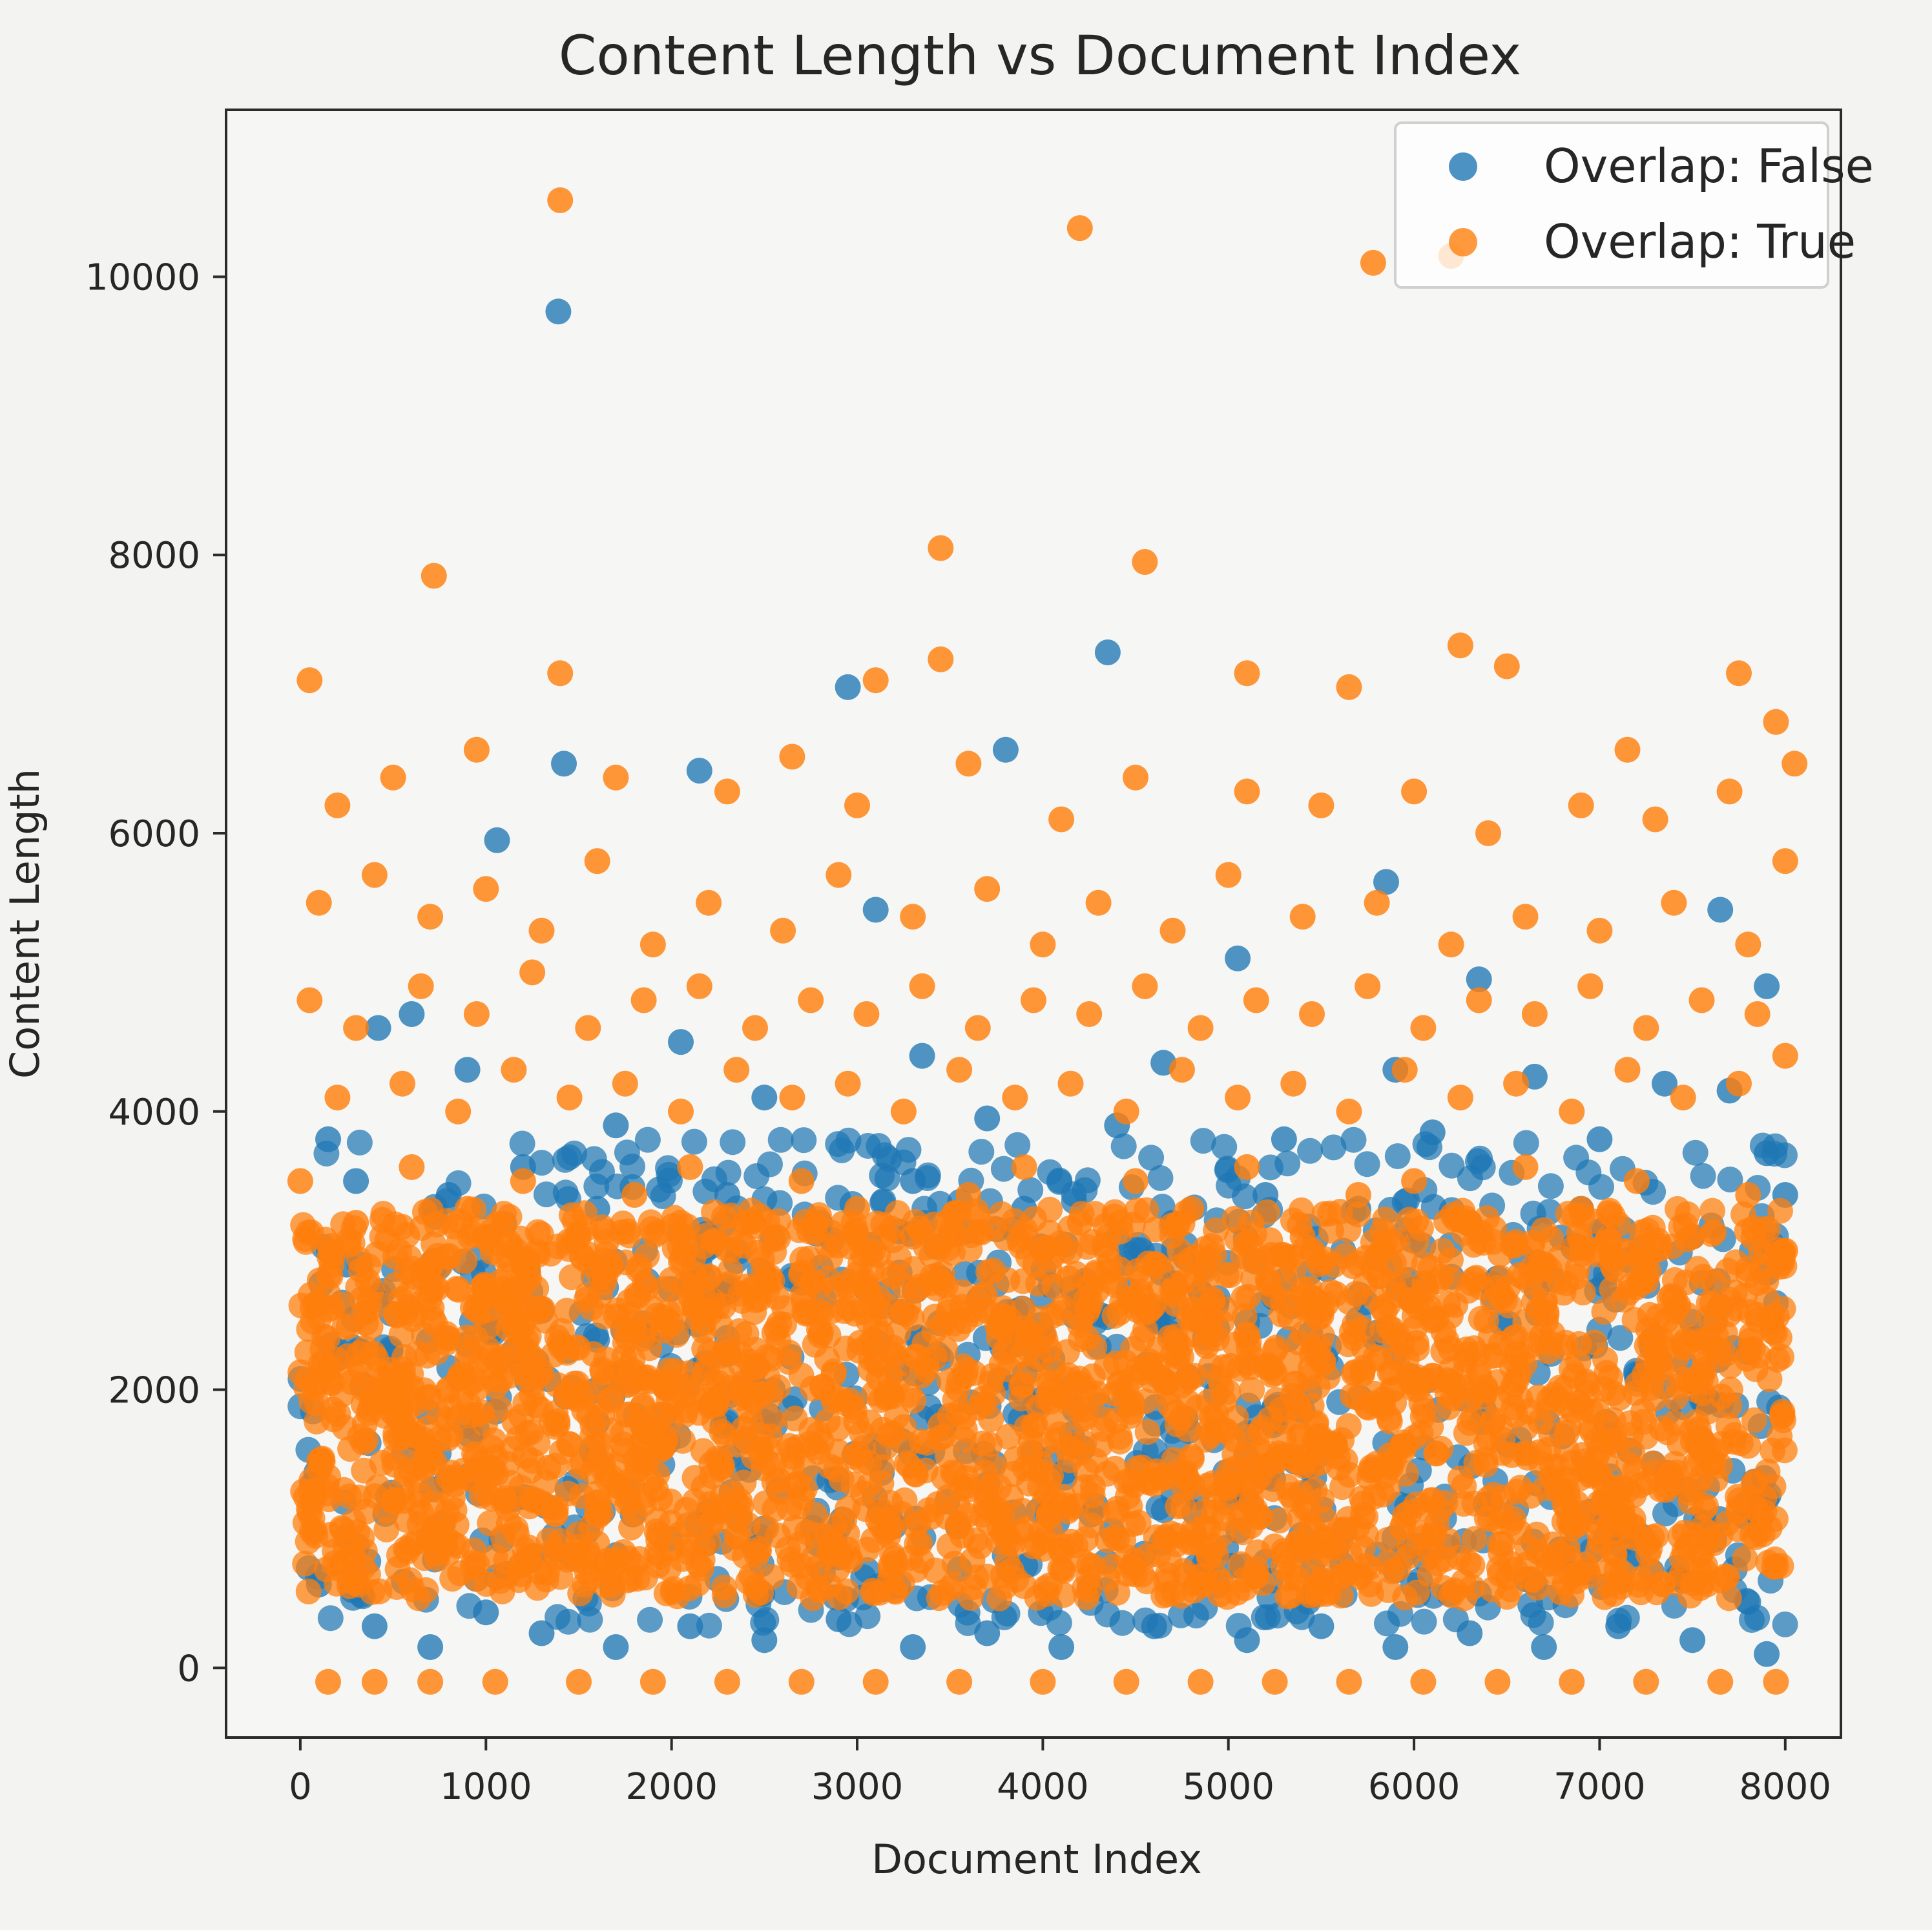  What do you see at coordinates (142, 278) in the screenshot?
I see `y-tick-label-5: 10000` at bounding box center [142, 278].